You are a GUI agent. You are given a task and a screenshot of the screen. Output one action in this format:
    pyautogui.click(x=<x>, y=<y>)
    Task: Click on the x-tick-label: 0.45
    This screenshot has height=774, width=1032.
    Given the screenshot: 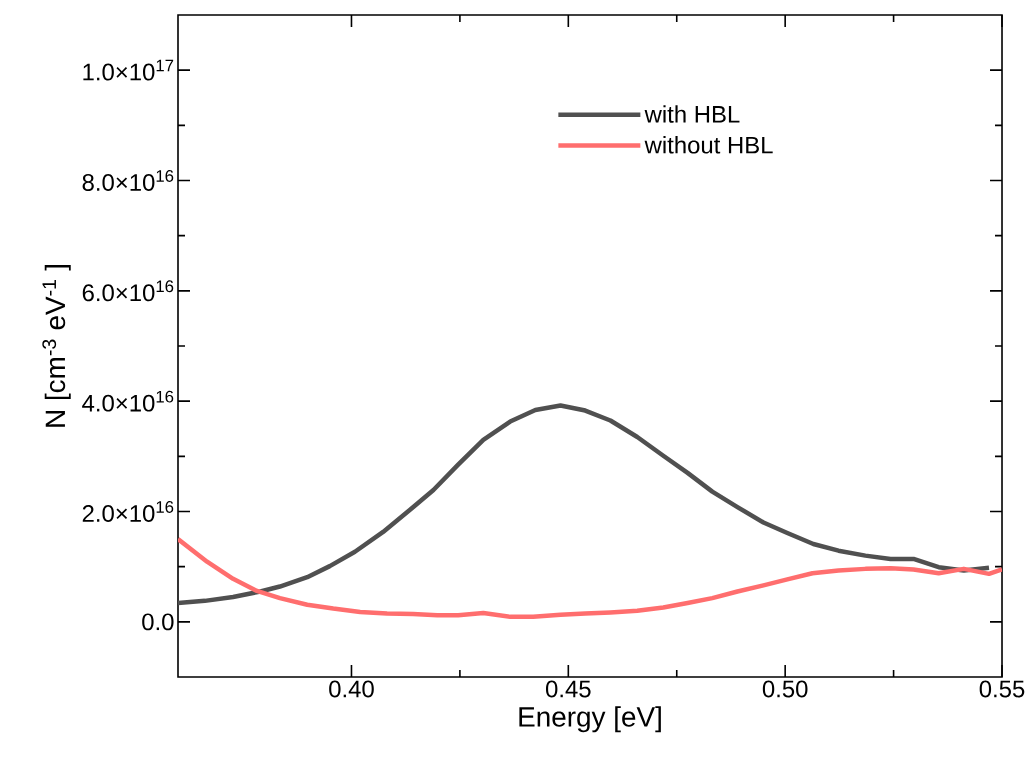 What is the action you would take?
    pyautogui.click(x=568, y=689)
    